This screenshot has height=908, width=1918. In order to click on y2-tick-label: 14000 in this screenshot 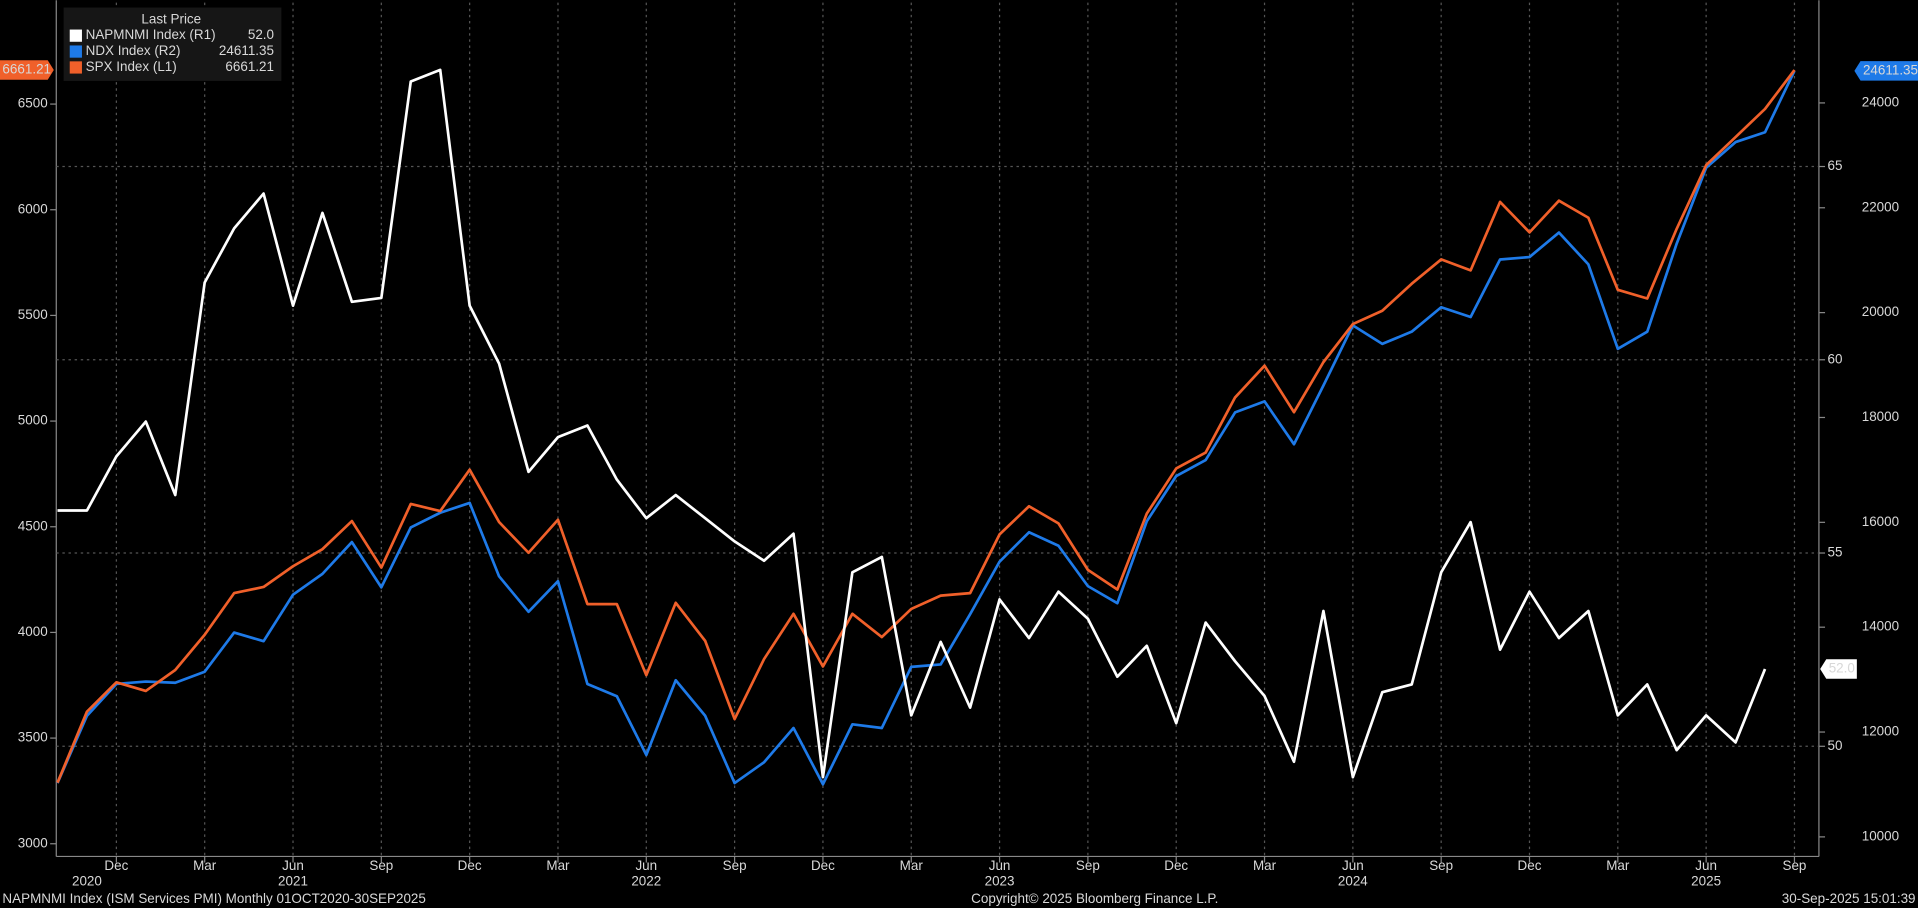, I will do `click(1880, 626)`.